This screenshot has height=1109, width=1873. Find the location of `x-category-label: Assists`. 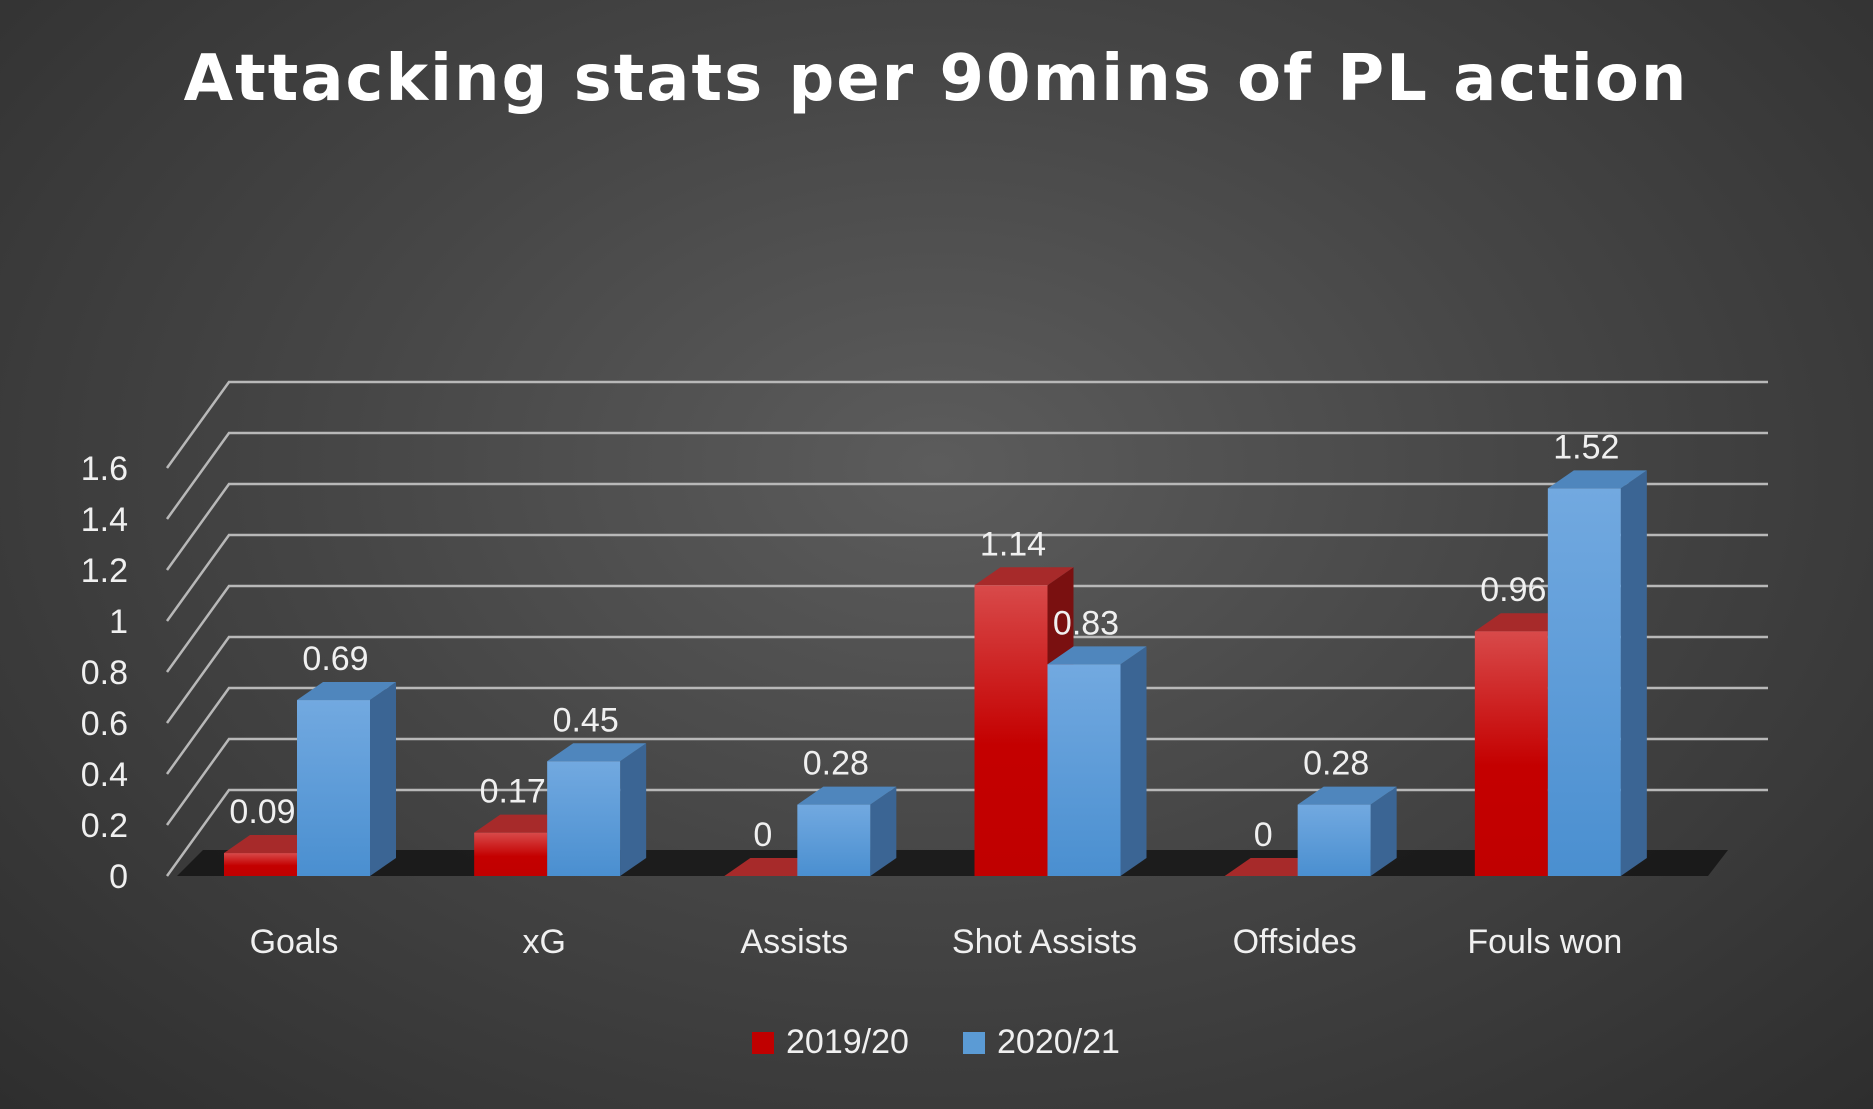

x-category-label: Assists is located at coordinates (794, 942).